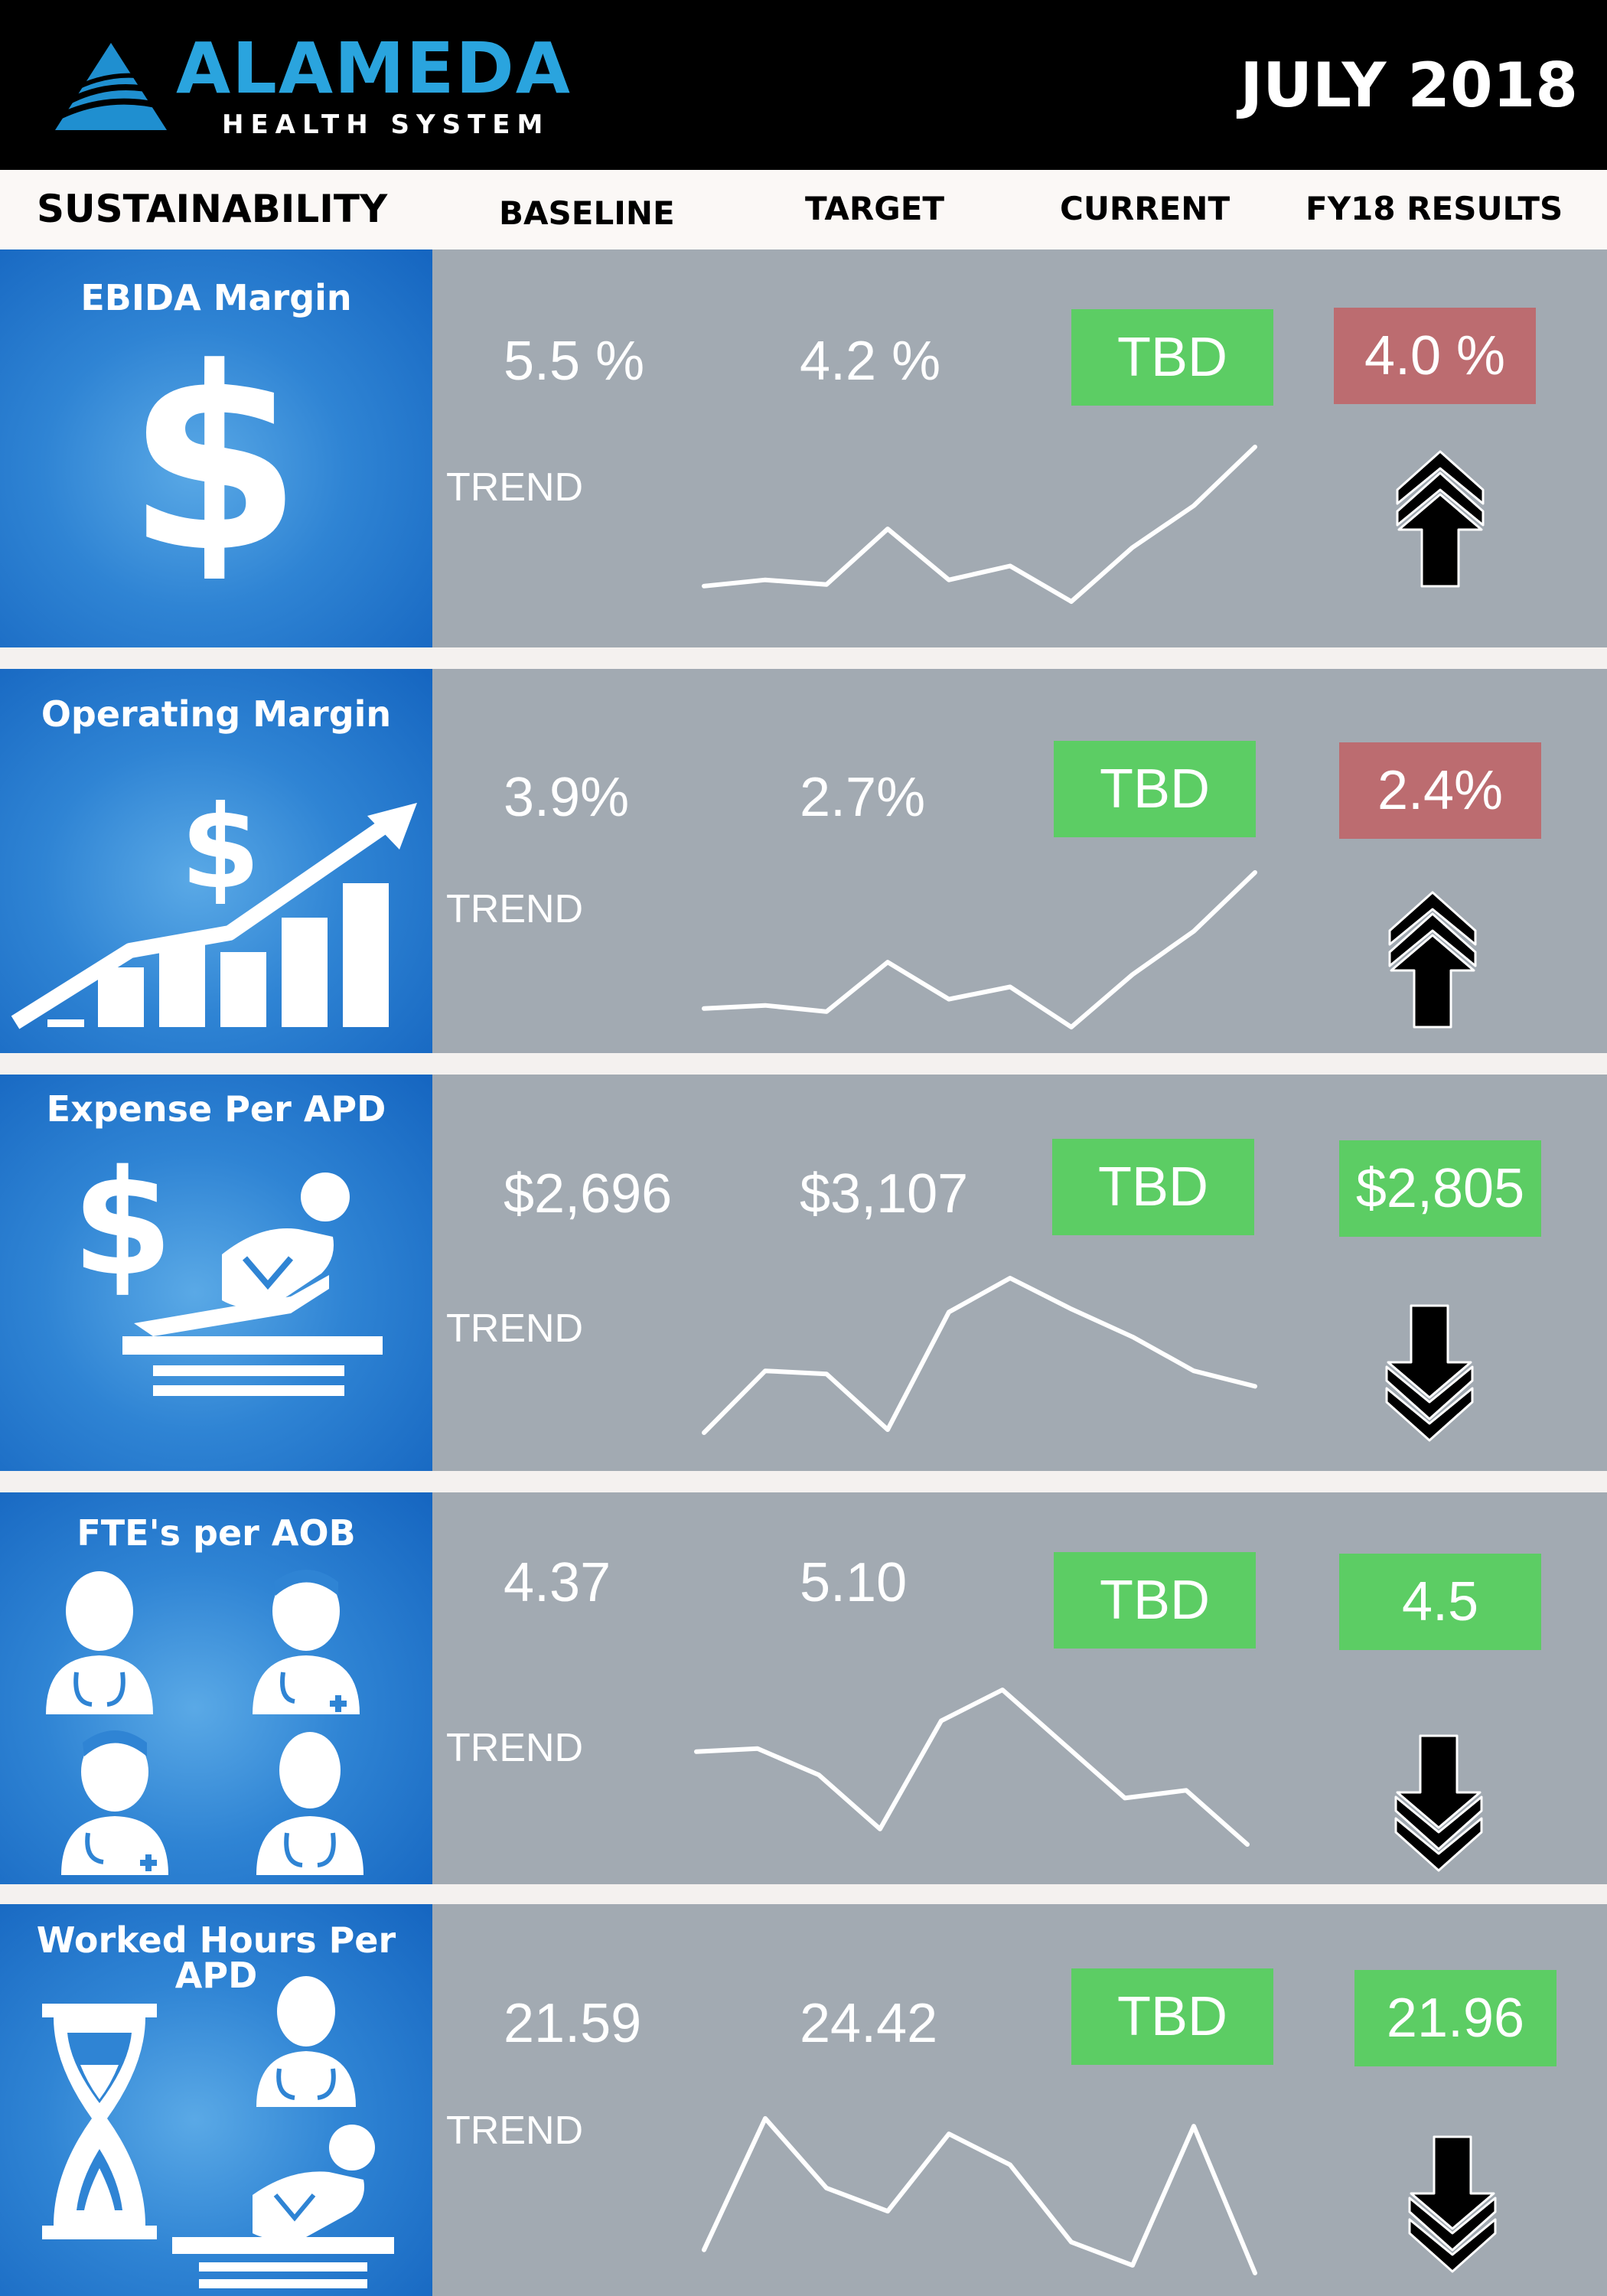 The height and width of the screenshot is (2296, 1607). I want to click on column-header-target: TARGET, so click(875, 208).